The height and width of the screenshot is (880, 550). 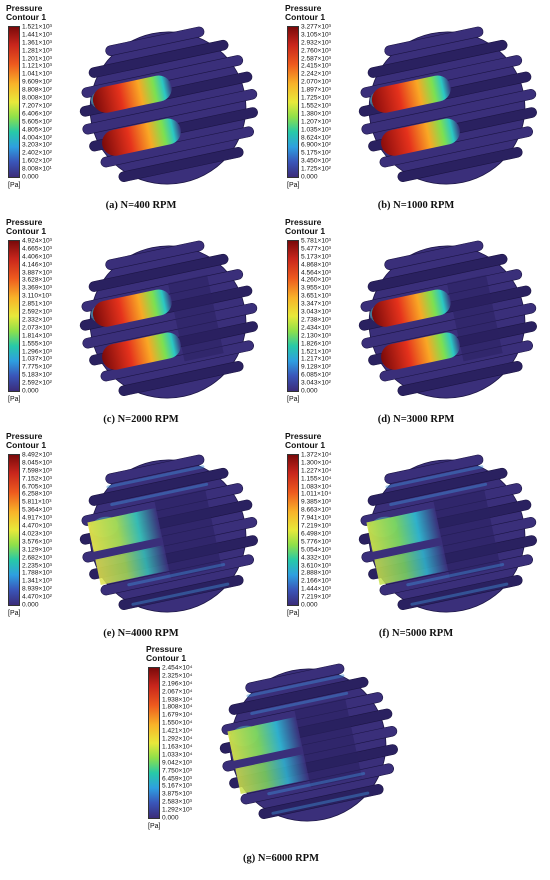 What do you see at coordinates (177, 763) in the screenshot?
I see `colorbar-tick-label: 9.042×10³` at bounding box center [177, 763].